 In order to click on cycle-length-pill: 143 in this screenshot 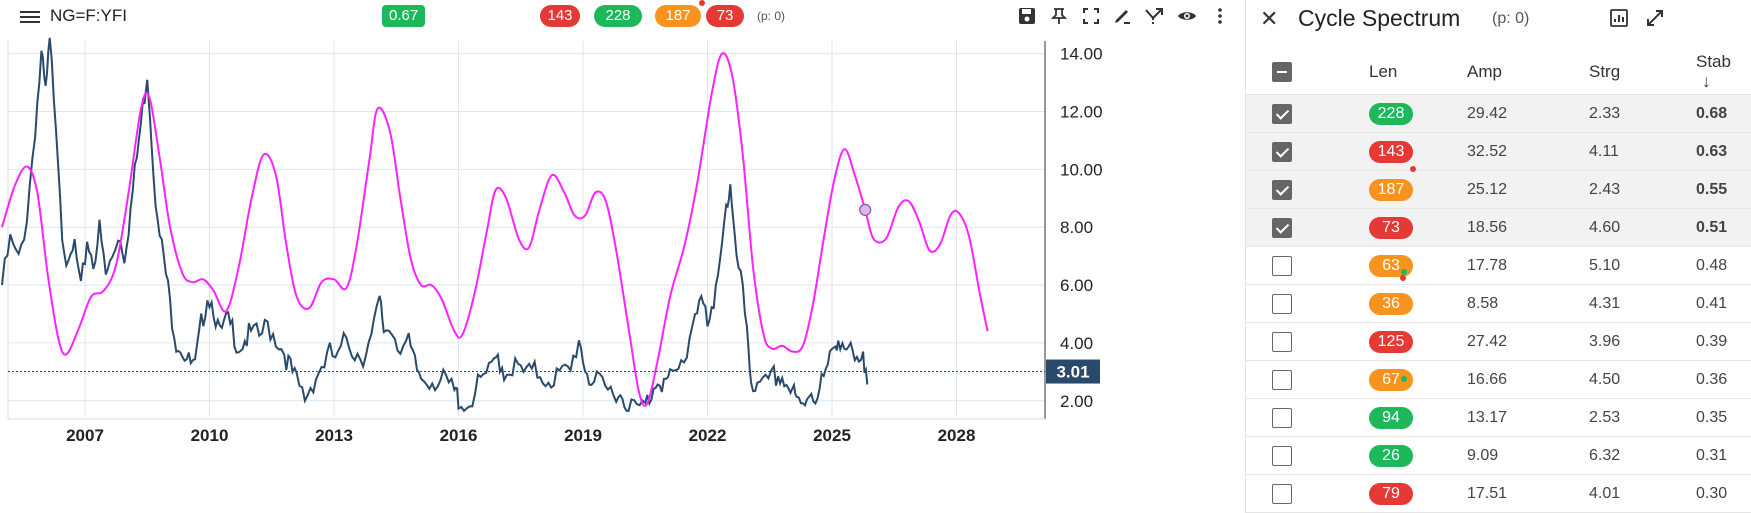, I will do `click(1391, 151)`.